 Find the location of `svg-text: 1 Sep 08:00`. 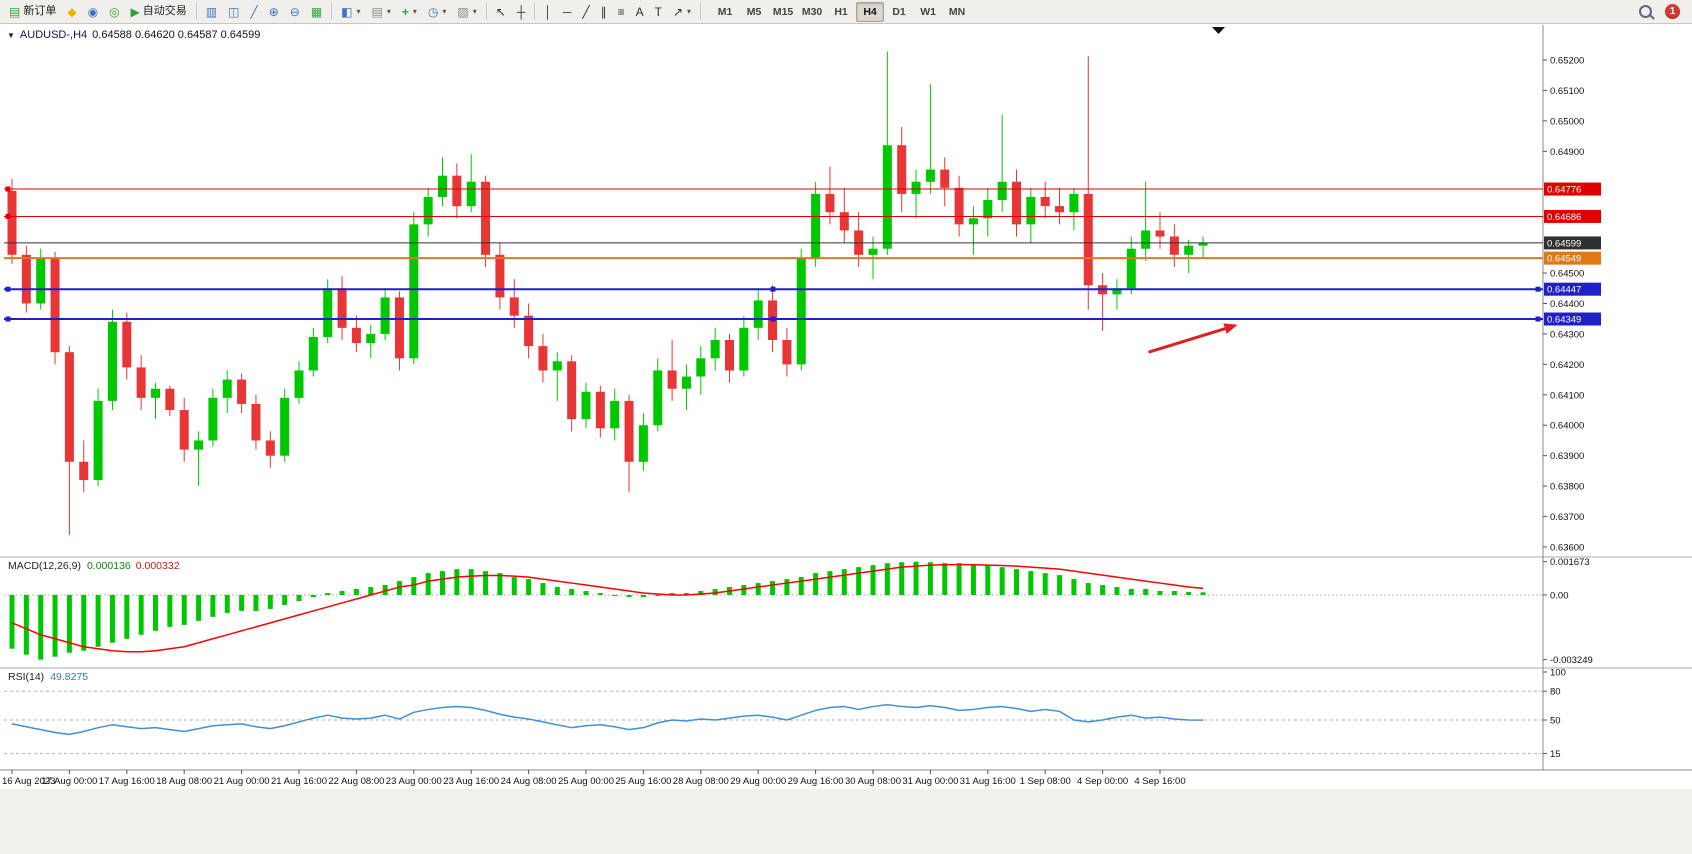

svg-text: 1 Sep 08:00 is located at coordinates (1045, 781).